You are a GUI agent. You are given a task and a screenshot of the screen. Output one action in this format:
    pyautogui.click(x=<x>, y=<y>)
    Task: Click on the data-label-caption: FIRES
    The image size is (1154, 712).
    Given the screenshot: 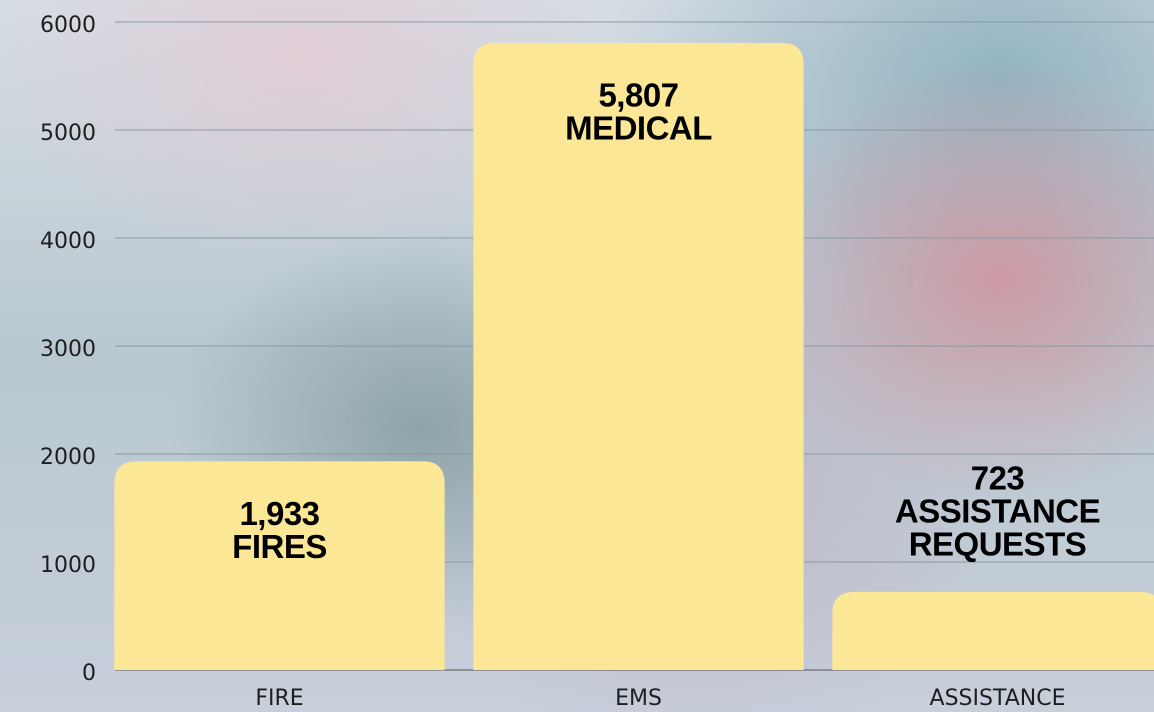 What is the action you would take?
    pyautogui.click(x=279, y=546)
    